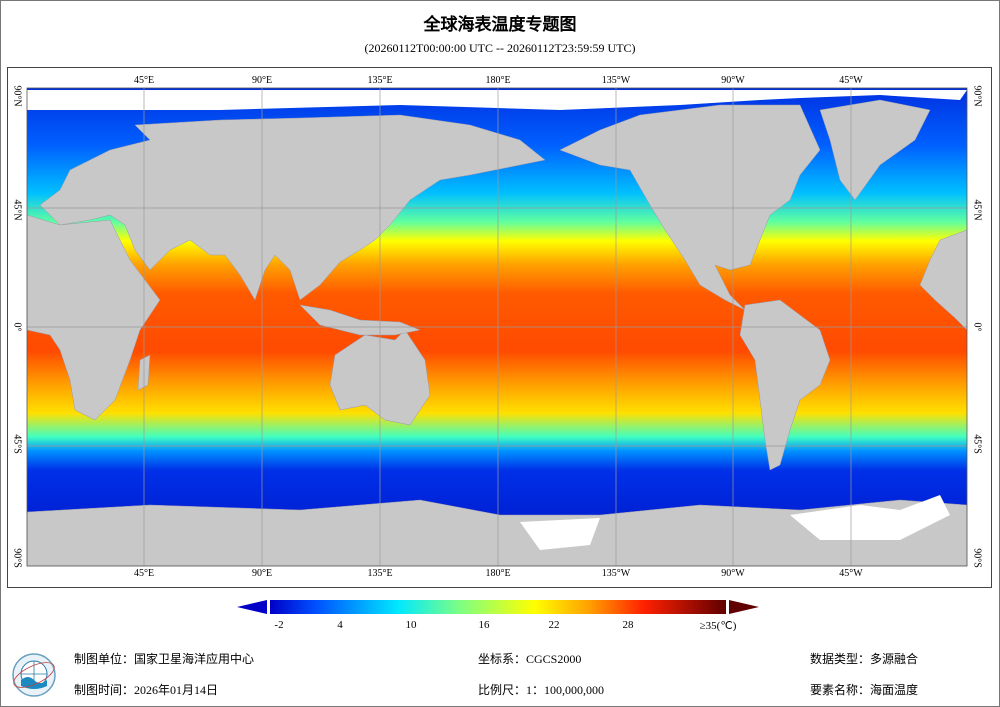 This screenshot has height=707, width=1000. What do you see at coordinates (870, 517) in the screenshot?
I see `weddell-ice-shelf` at bounding box center [870, 517].